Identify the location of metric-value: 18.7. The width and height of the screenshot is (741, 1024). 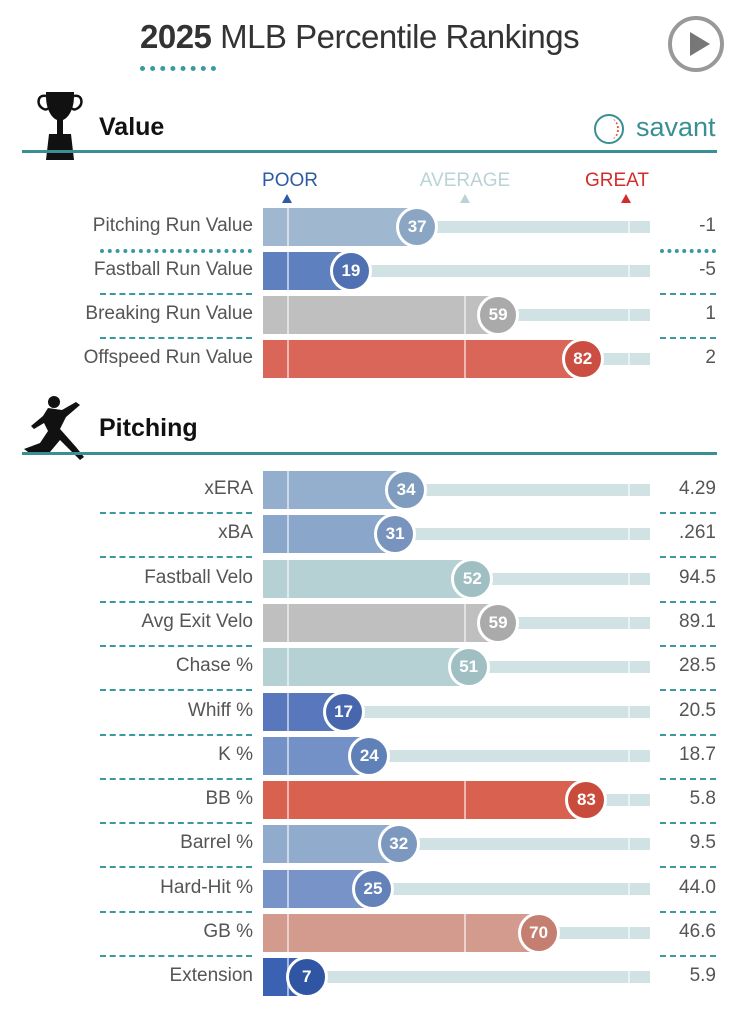
(697, 754).